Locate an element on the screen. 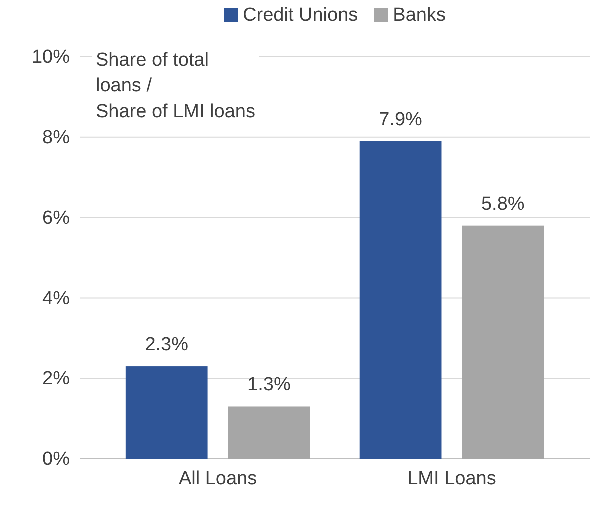  data-label: 2.3% is located at coordinates (167, 345).